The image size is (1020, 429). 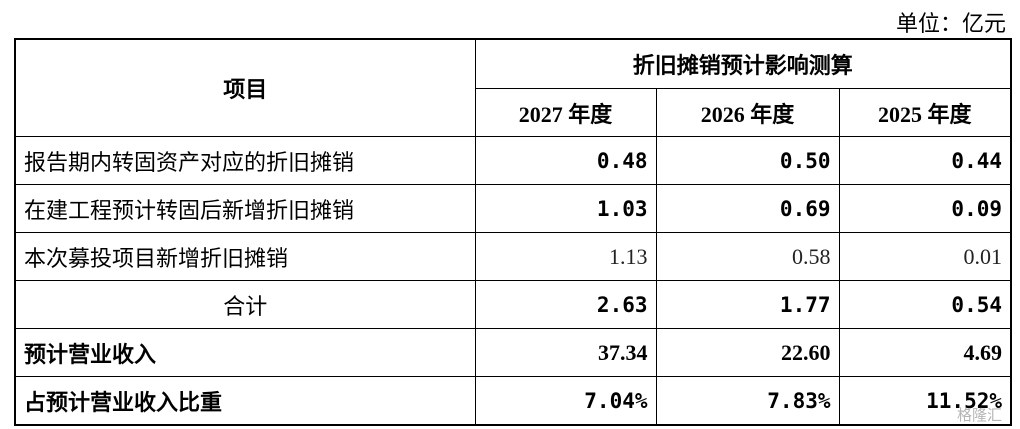 What do you see at coordinates (747, 352) in the screenshot?
I see `cell: 22.60` at bounding box center [747, 352].